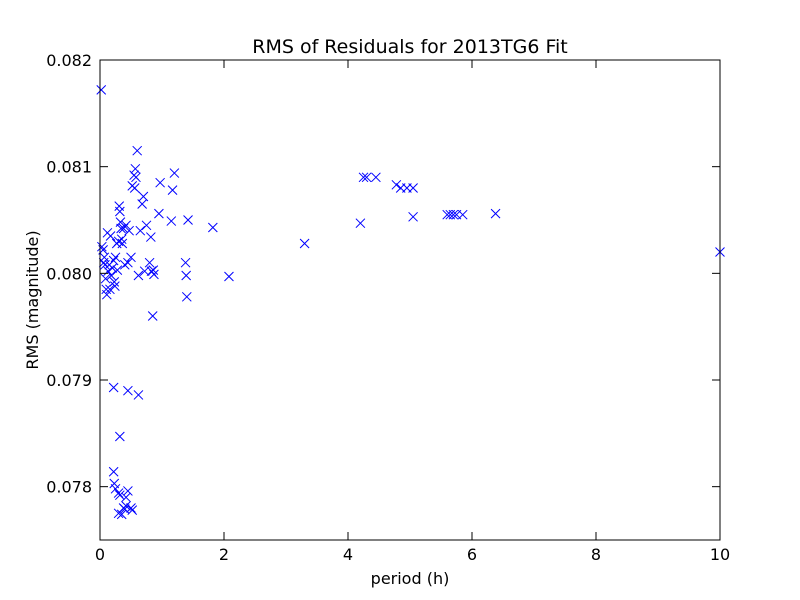 This screenshot has height=600, width=800. I want to click on x-tick-label: 6, so click(472, 554).